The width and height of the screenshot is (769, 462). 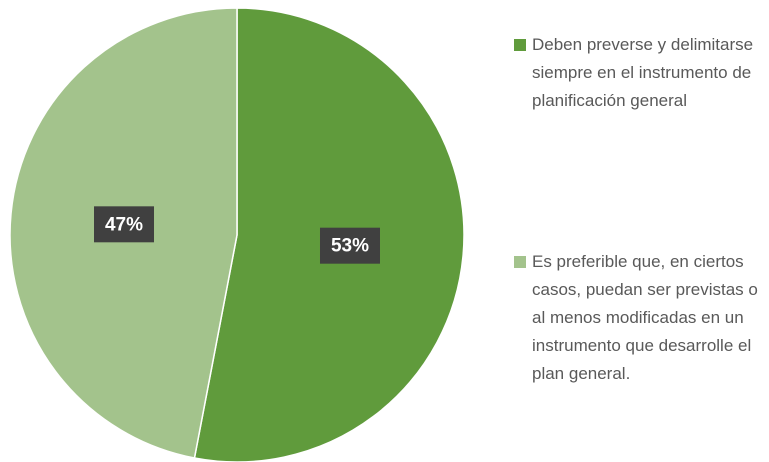 I want to click on data-label: 47%, so click(x=124, y=224).